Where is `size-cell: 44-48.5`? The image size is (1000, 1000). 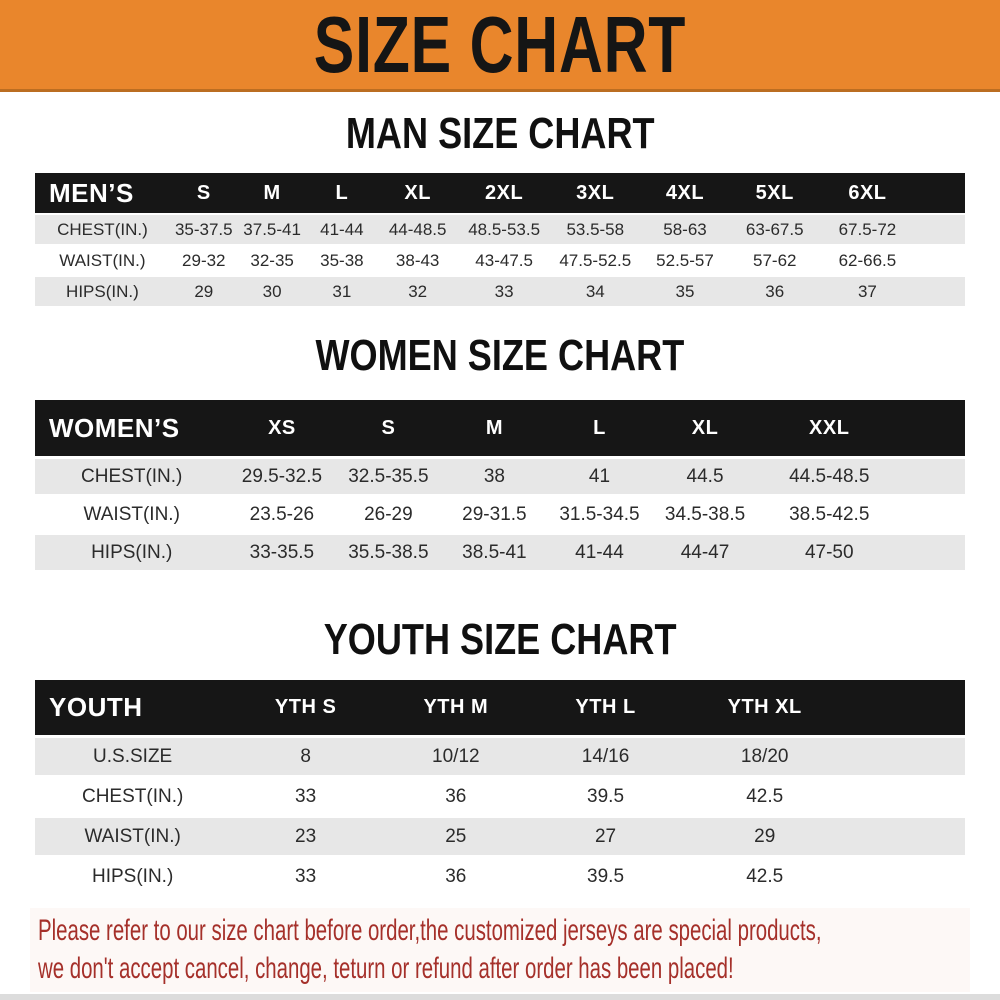 size-cell: 44-48.5 is located at coordinates (418, 229).